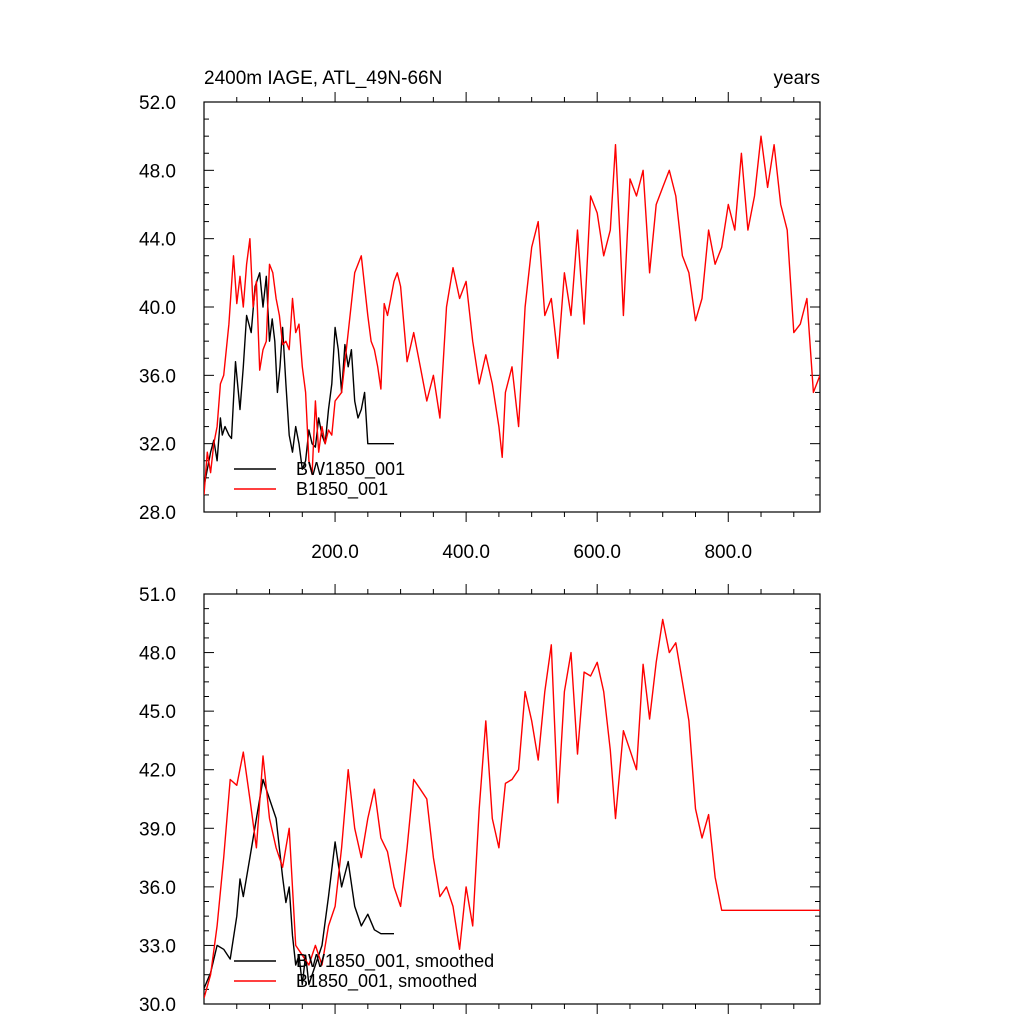 Image resolution: width=1024 pixels, height=1024 pixels. What do you see at coordinates (157, 445) in the screenshot?
I see `y-tick-label: 32.0` at bounding box center [157, 445].